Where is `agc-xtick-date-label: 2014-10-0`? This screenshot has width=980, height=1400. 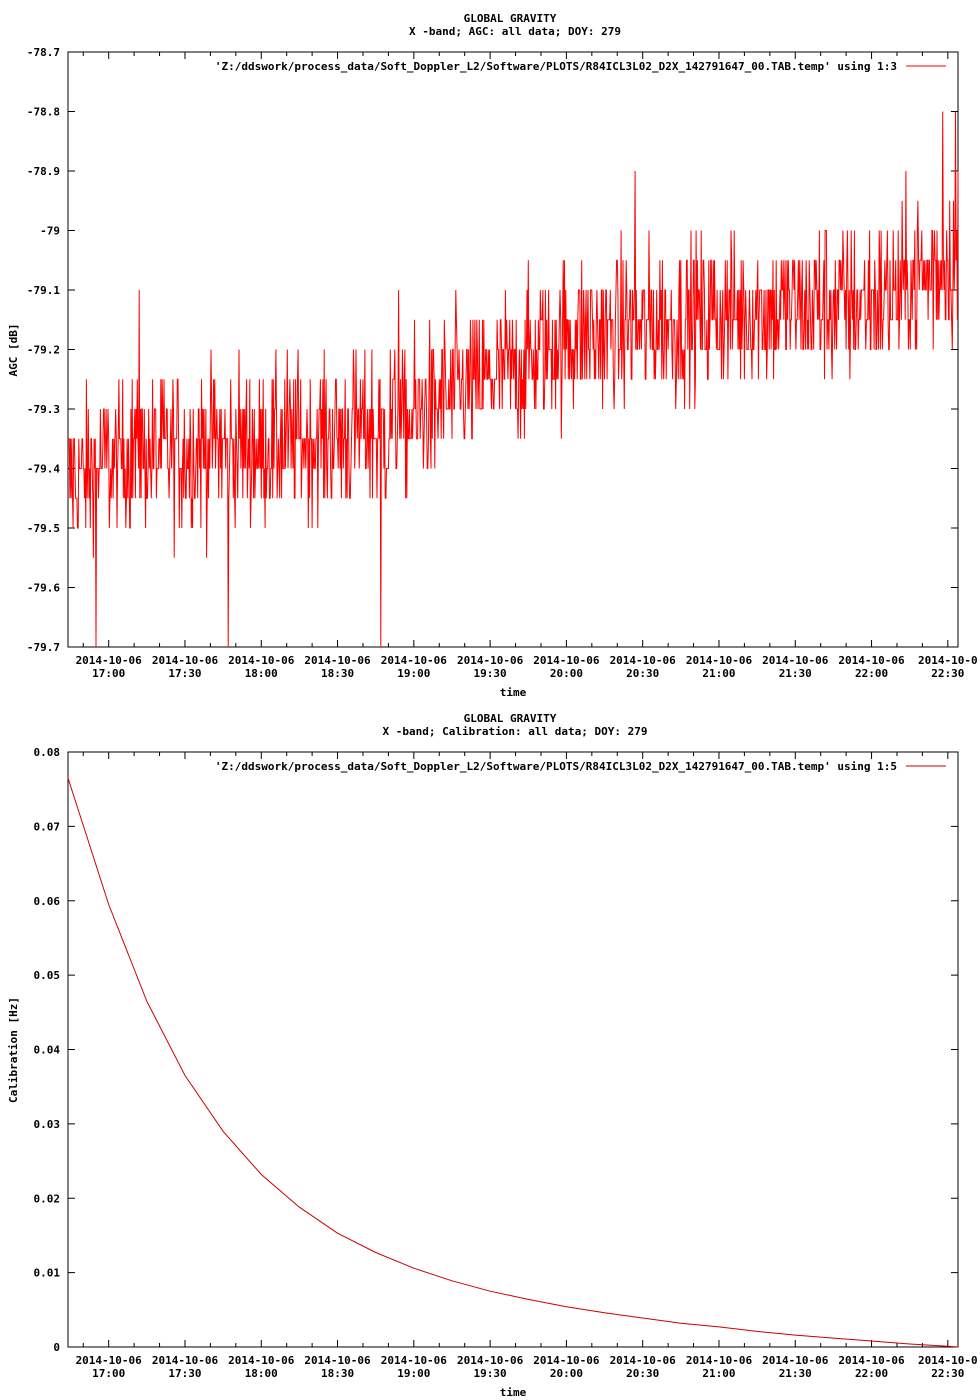 agc-xtick-date-label: 2014-10-0 is located at coordinates (948, 660).